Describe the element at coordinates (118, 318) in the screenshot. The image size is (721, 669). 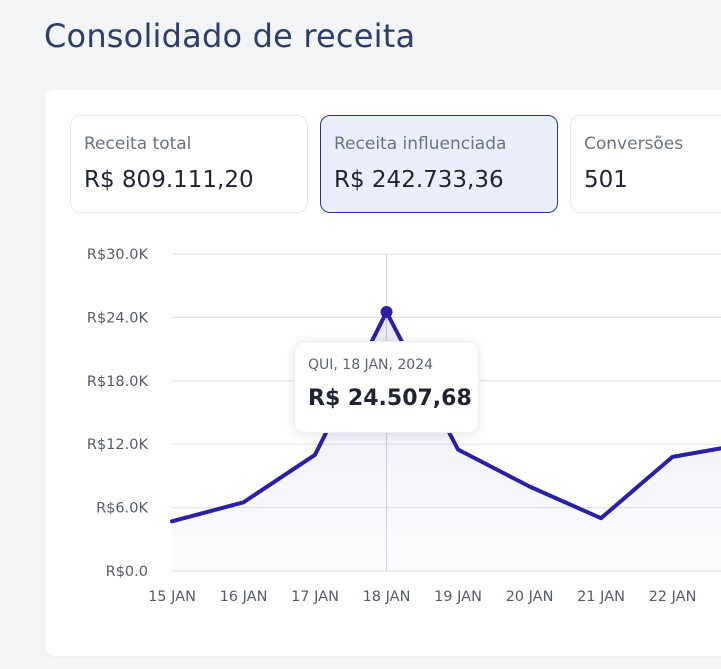
I see `y-tick-label: R$24.0K` at that location.